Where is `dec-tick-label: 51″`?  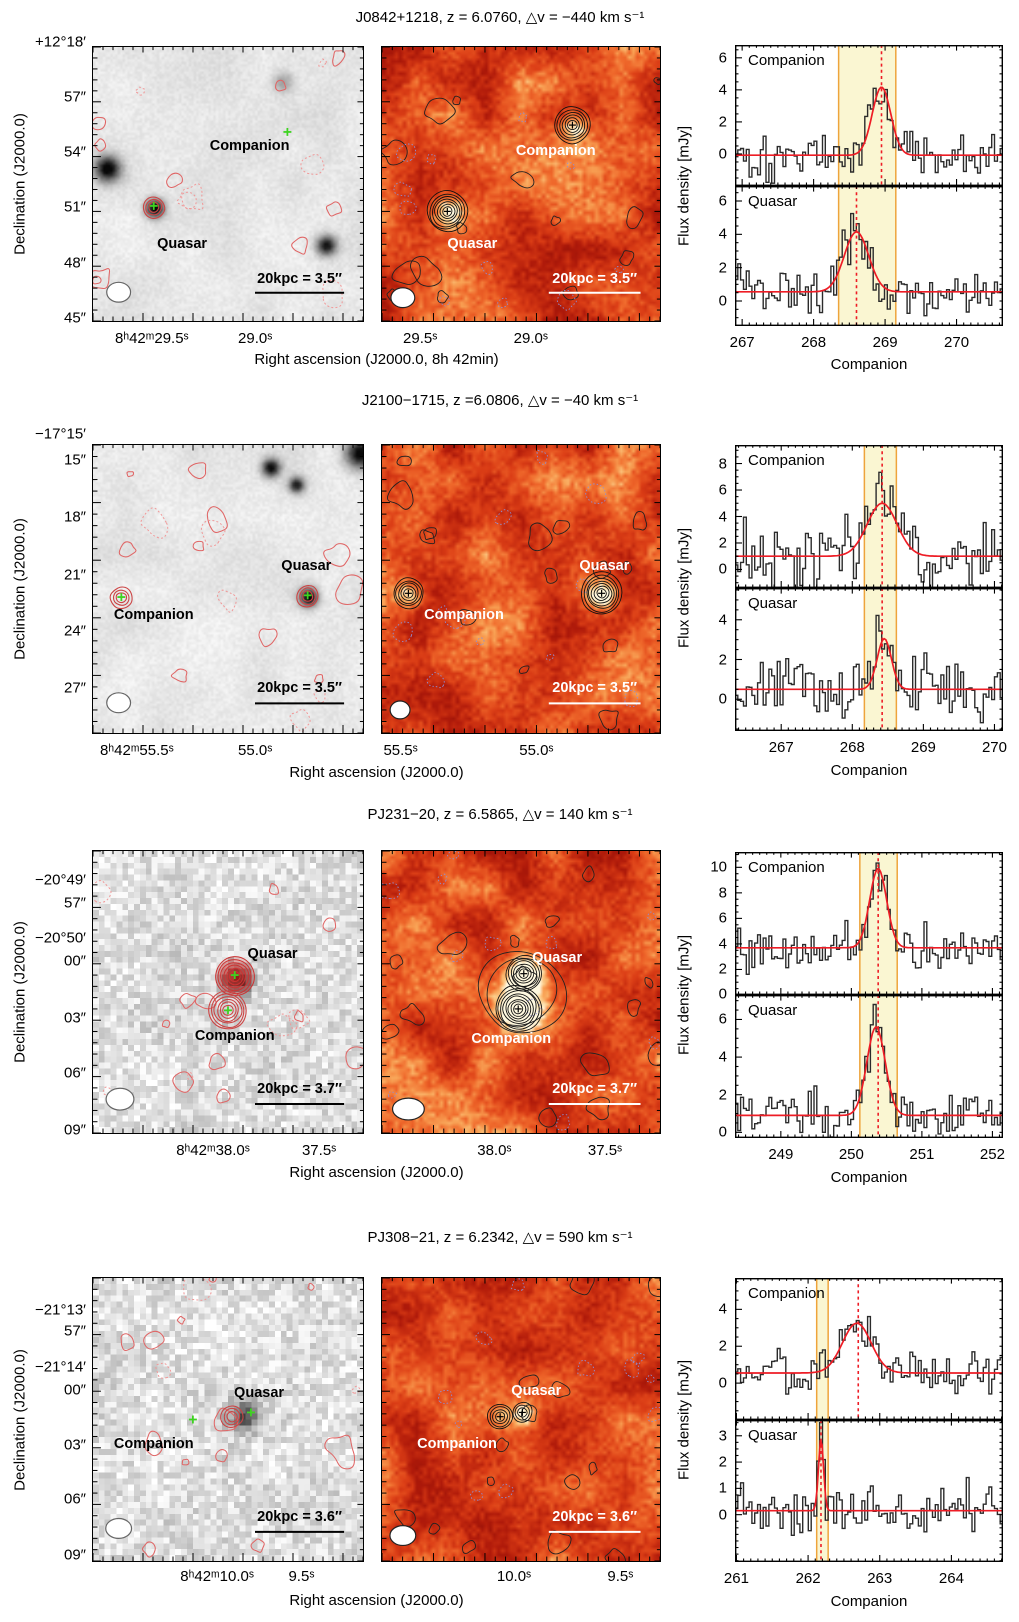
dec-tick-label: 51″ is located at coordinates (75, 207).